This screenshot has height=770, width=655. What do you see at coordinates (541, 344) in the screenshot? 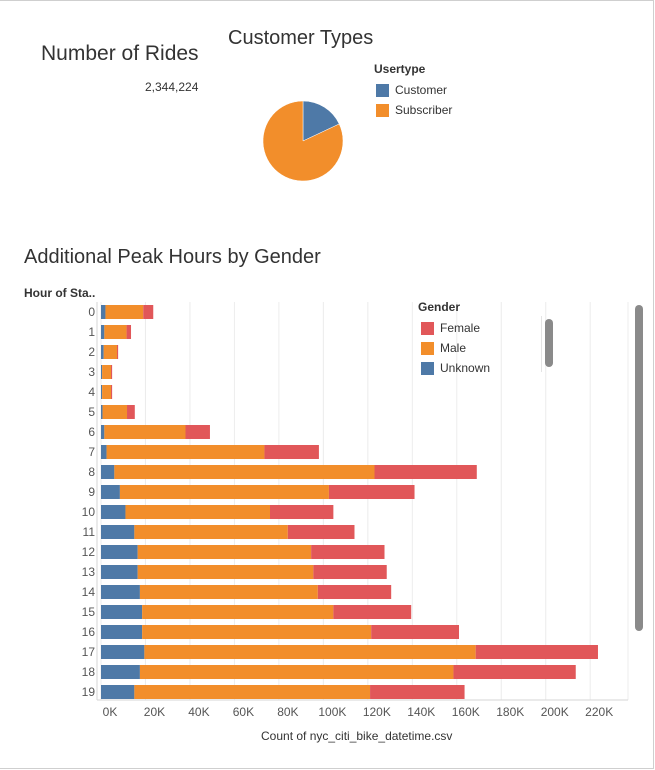
I see `legend-scroll-track` at bounding box center [541, 344].